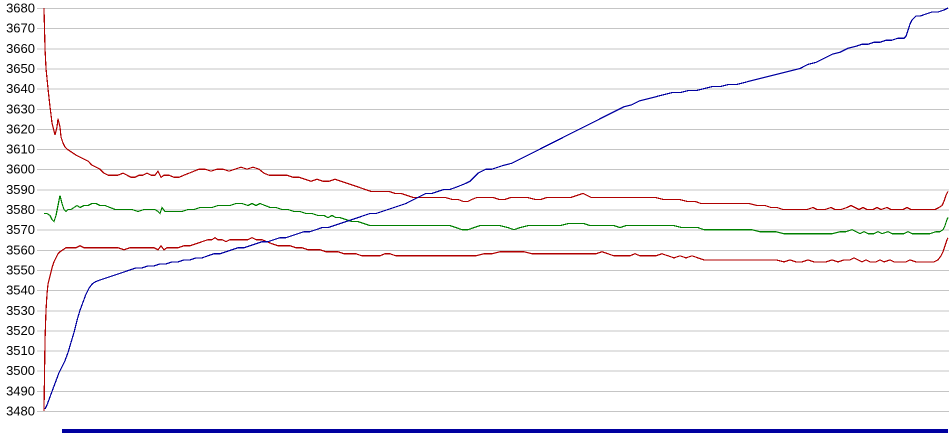 The height and width of the screenshot is (435, 950). What do you see at coordinates (20, 350) in the screenshot?
I see `y-axis-tick-label: 3510` at bounding box center [20, 350].